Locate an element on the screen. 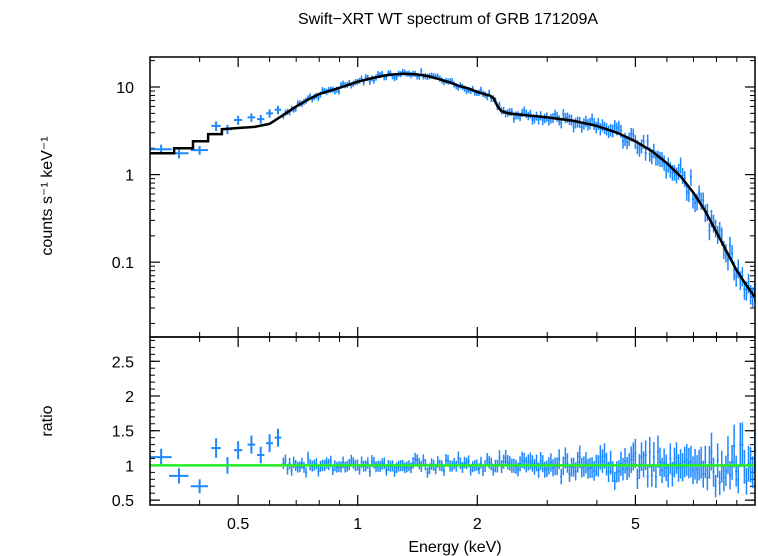 The width and height of the screenshot is (758, 556). y-tick-label: 10 is located at coordinates (125, 88).